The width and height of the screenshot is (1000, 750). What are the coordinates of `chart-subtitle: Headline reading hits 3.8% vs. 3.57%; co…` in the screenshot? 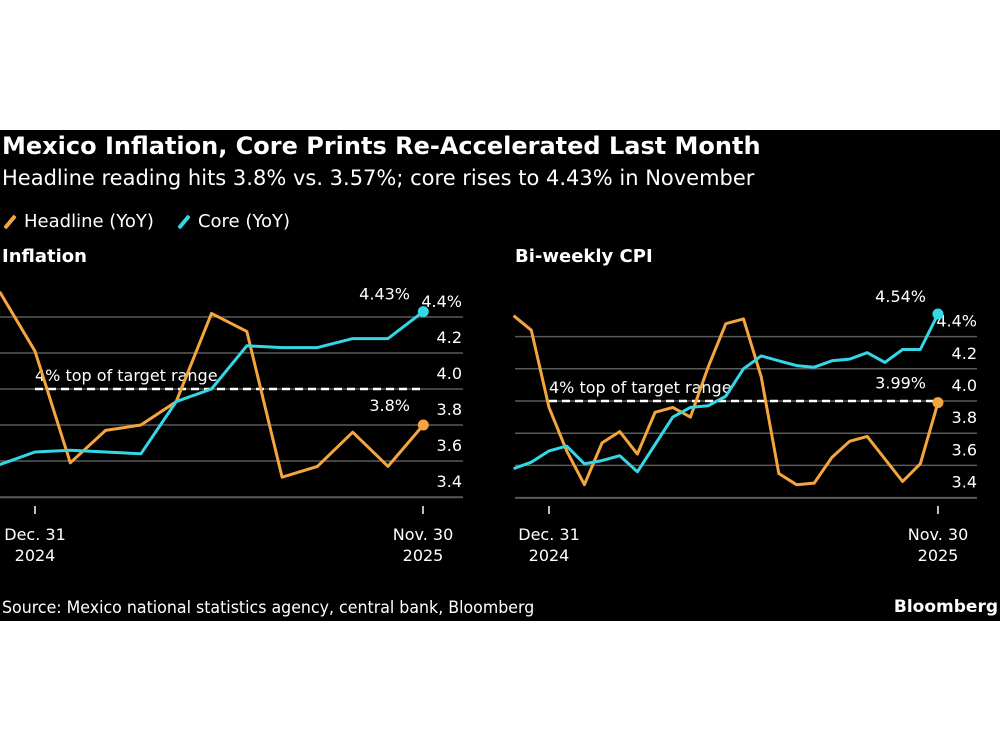 It's located at (378, 178).